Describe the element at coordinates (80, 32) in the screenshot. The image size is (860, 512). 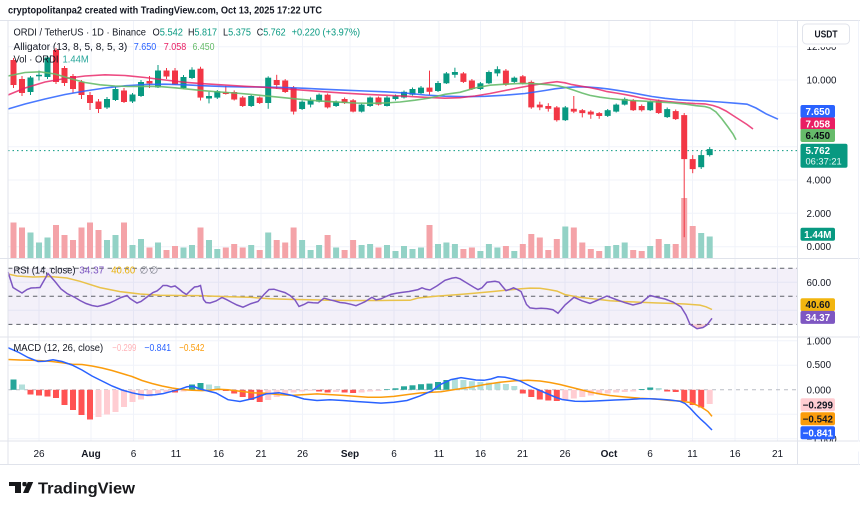
I see `svg-text: ORDI / TetherUS · 1D · Binance` at that location.